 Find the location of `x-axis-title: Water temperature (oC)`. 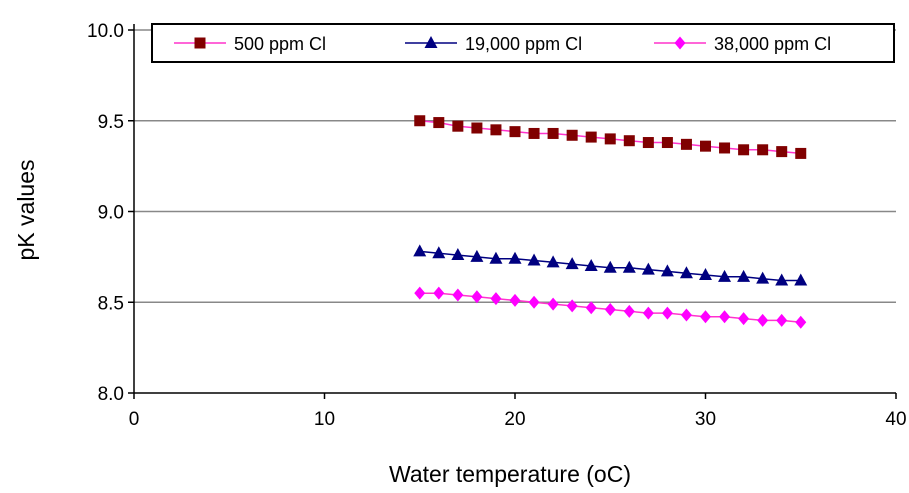

x-axis-title: Water temperature (oC) is located at coordinates (510, 474).